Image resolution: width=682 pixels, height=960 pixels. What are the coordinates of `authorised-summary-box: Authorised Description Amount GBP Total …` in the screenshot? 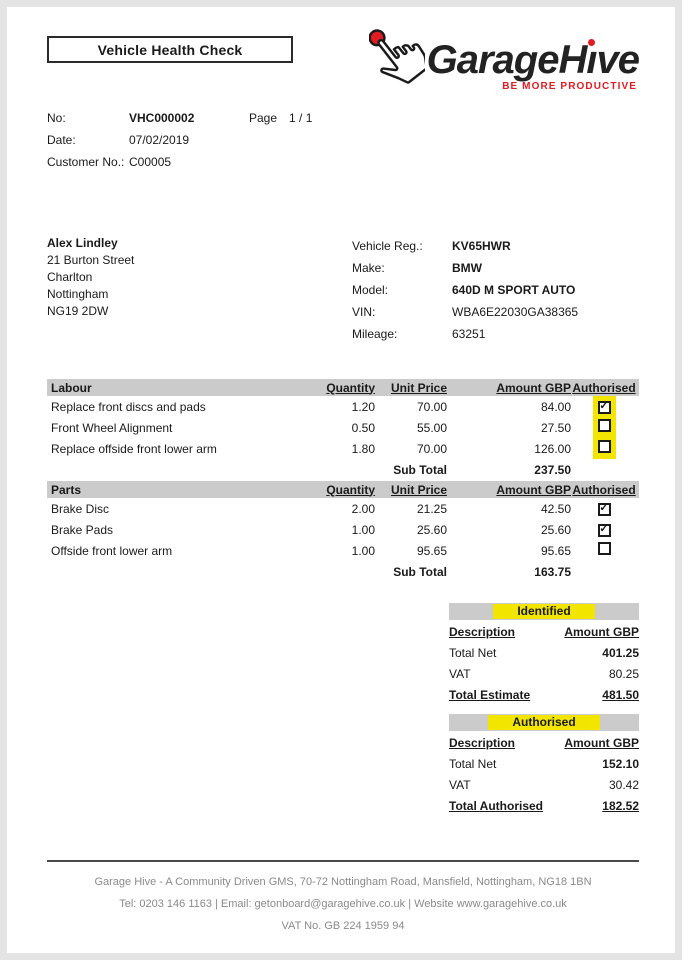 It's located at (544, 763).